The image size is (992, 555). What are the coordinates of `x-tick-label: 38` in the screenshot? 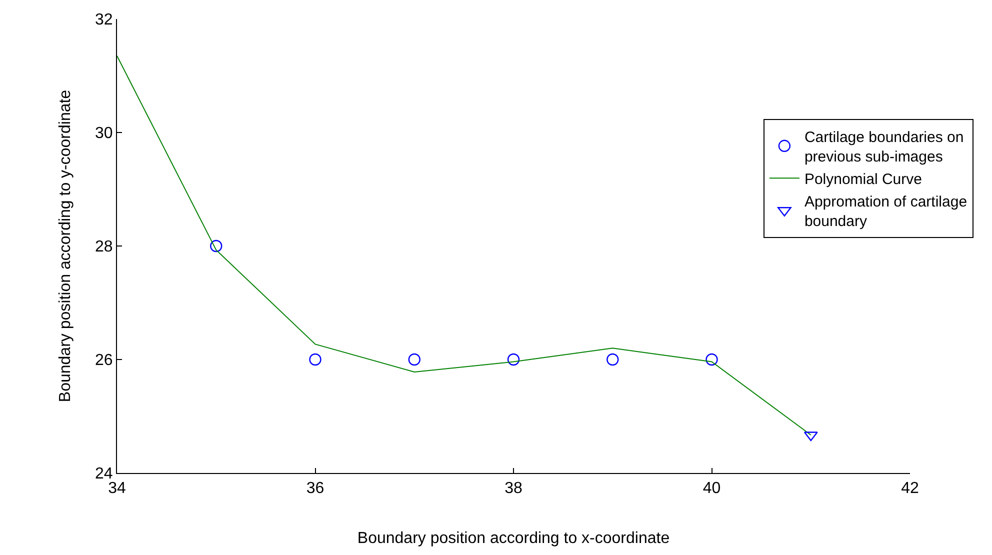 It's located at (513, 489).